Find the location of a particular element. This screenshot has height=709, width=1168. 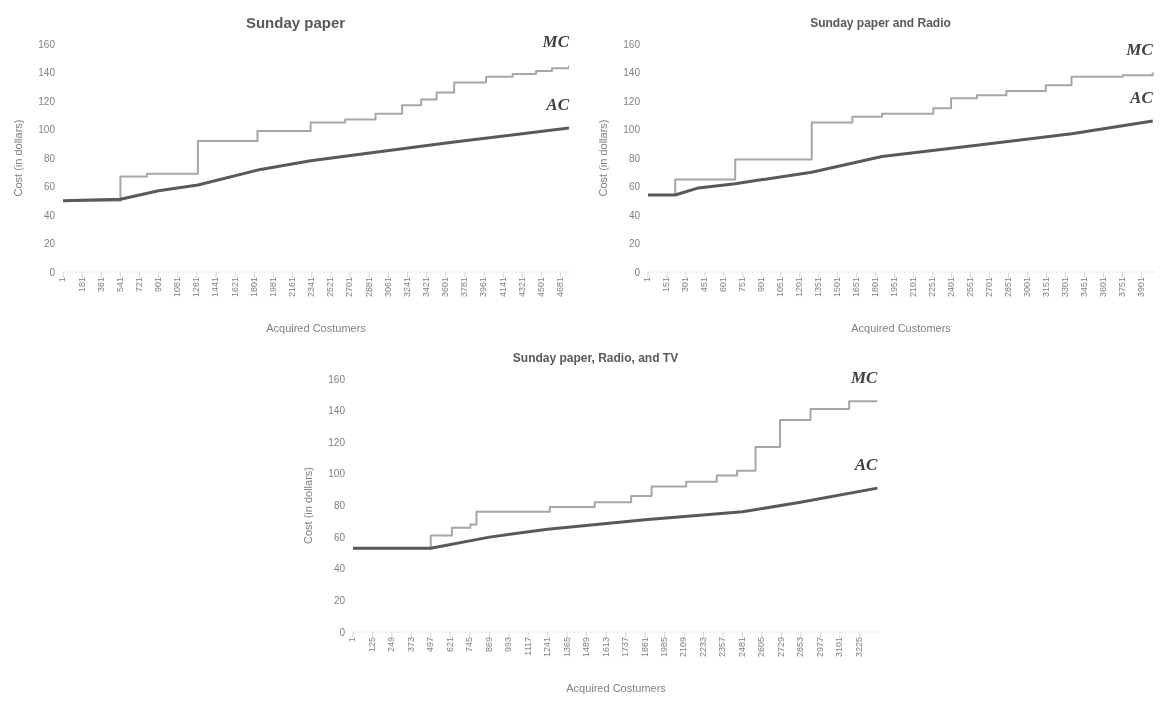

x-tick-label: 2701 is located at coordinates (989, 287).